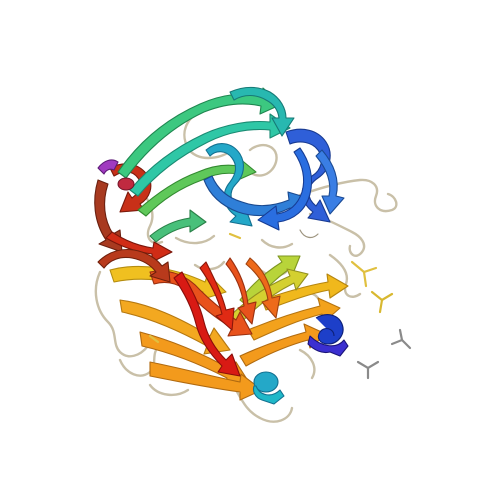 The width and height of the screenshot is (500, 500). Describe the element at coordinates (116, 175) in the screenshot. I see `left-accents` at that location.